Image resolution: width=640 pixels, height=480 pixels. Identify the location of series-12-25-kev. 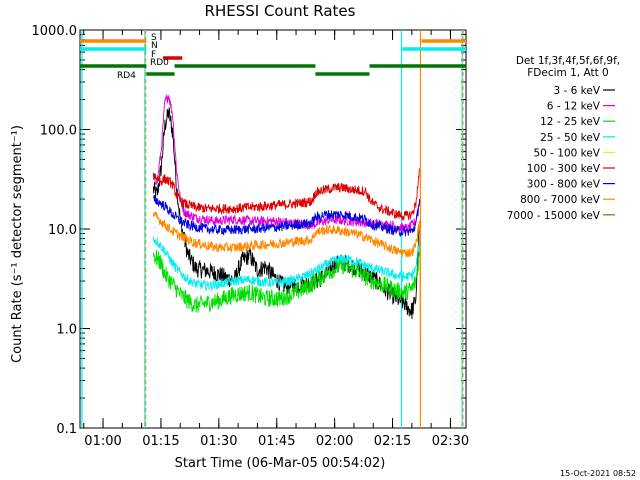
(286, 281).